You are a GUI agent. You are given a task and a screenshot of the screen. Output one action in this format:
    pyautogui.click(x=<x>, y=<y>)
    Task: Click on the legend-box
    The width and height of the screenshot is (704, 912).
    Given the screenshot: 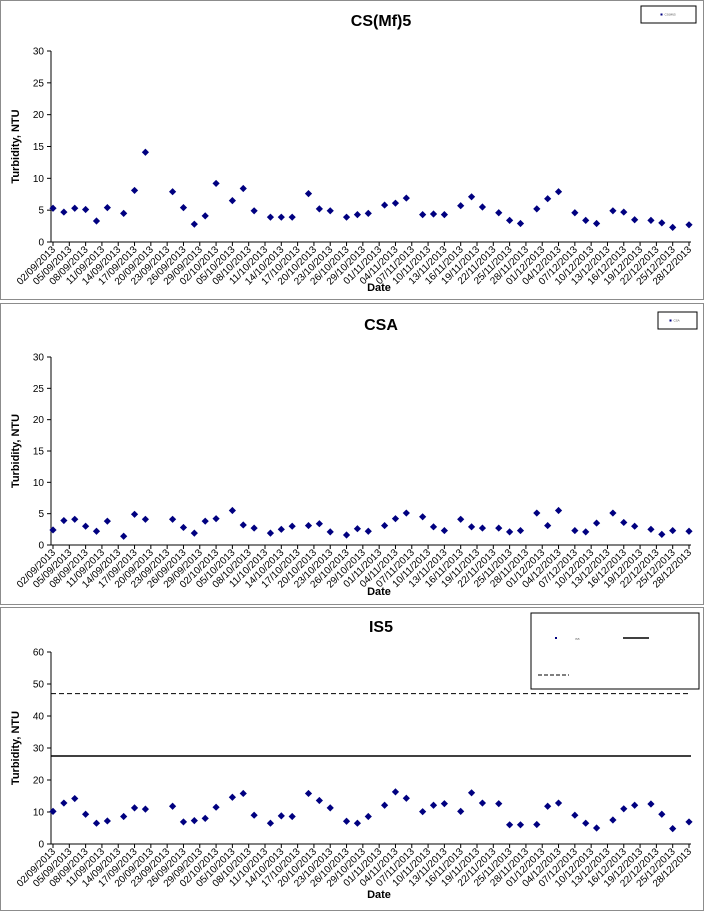 What is the action you would take?
    pyautogui.click(x=668, y=14)
    